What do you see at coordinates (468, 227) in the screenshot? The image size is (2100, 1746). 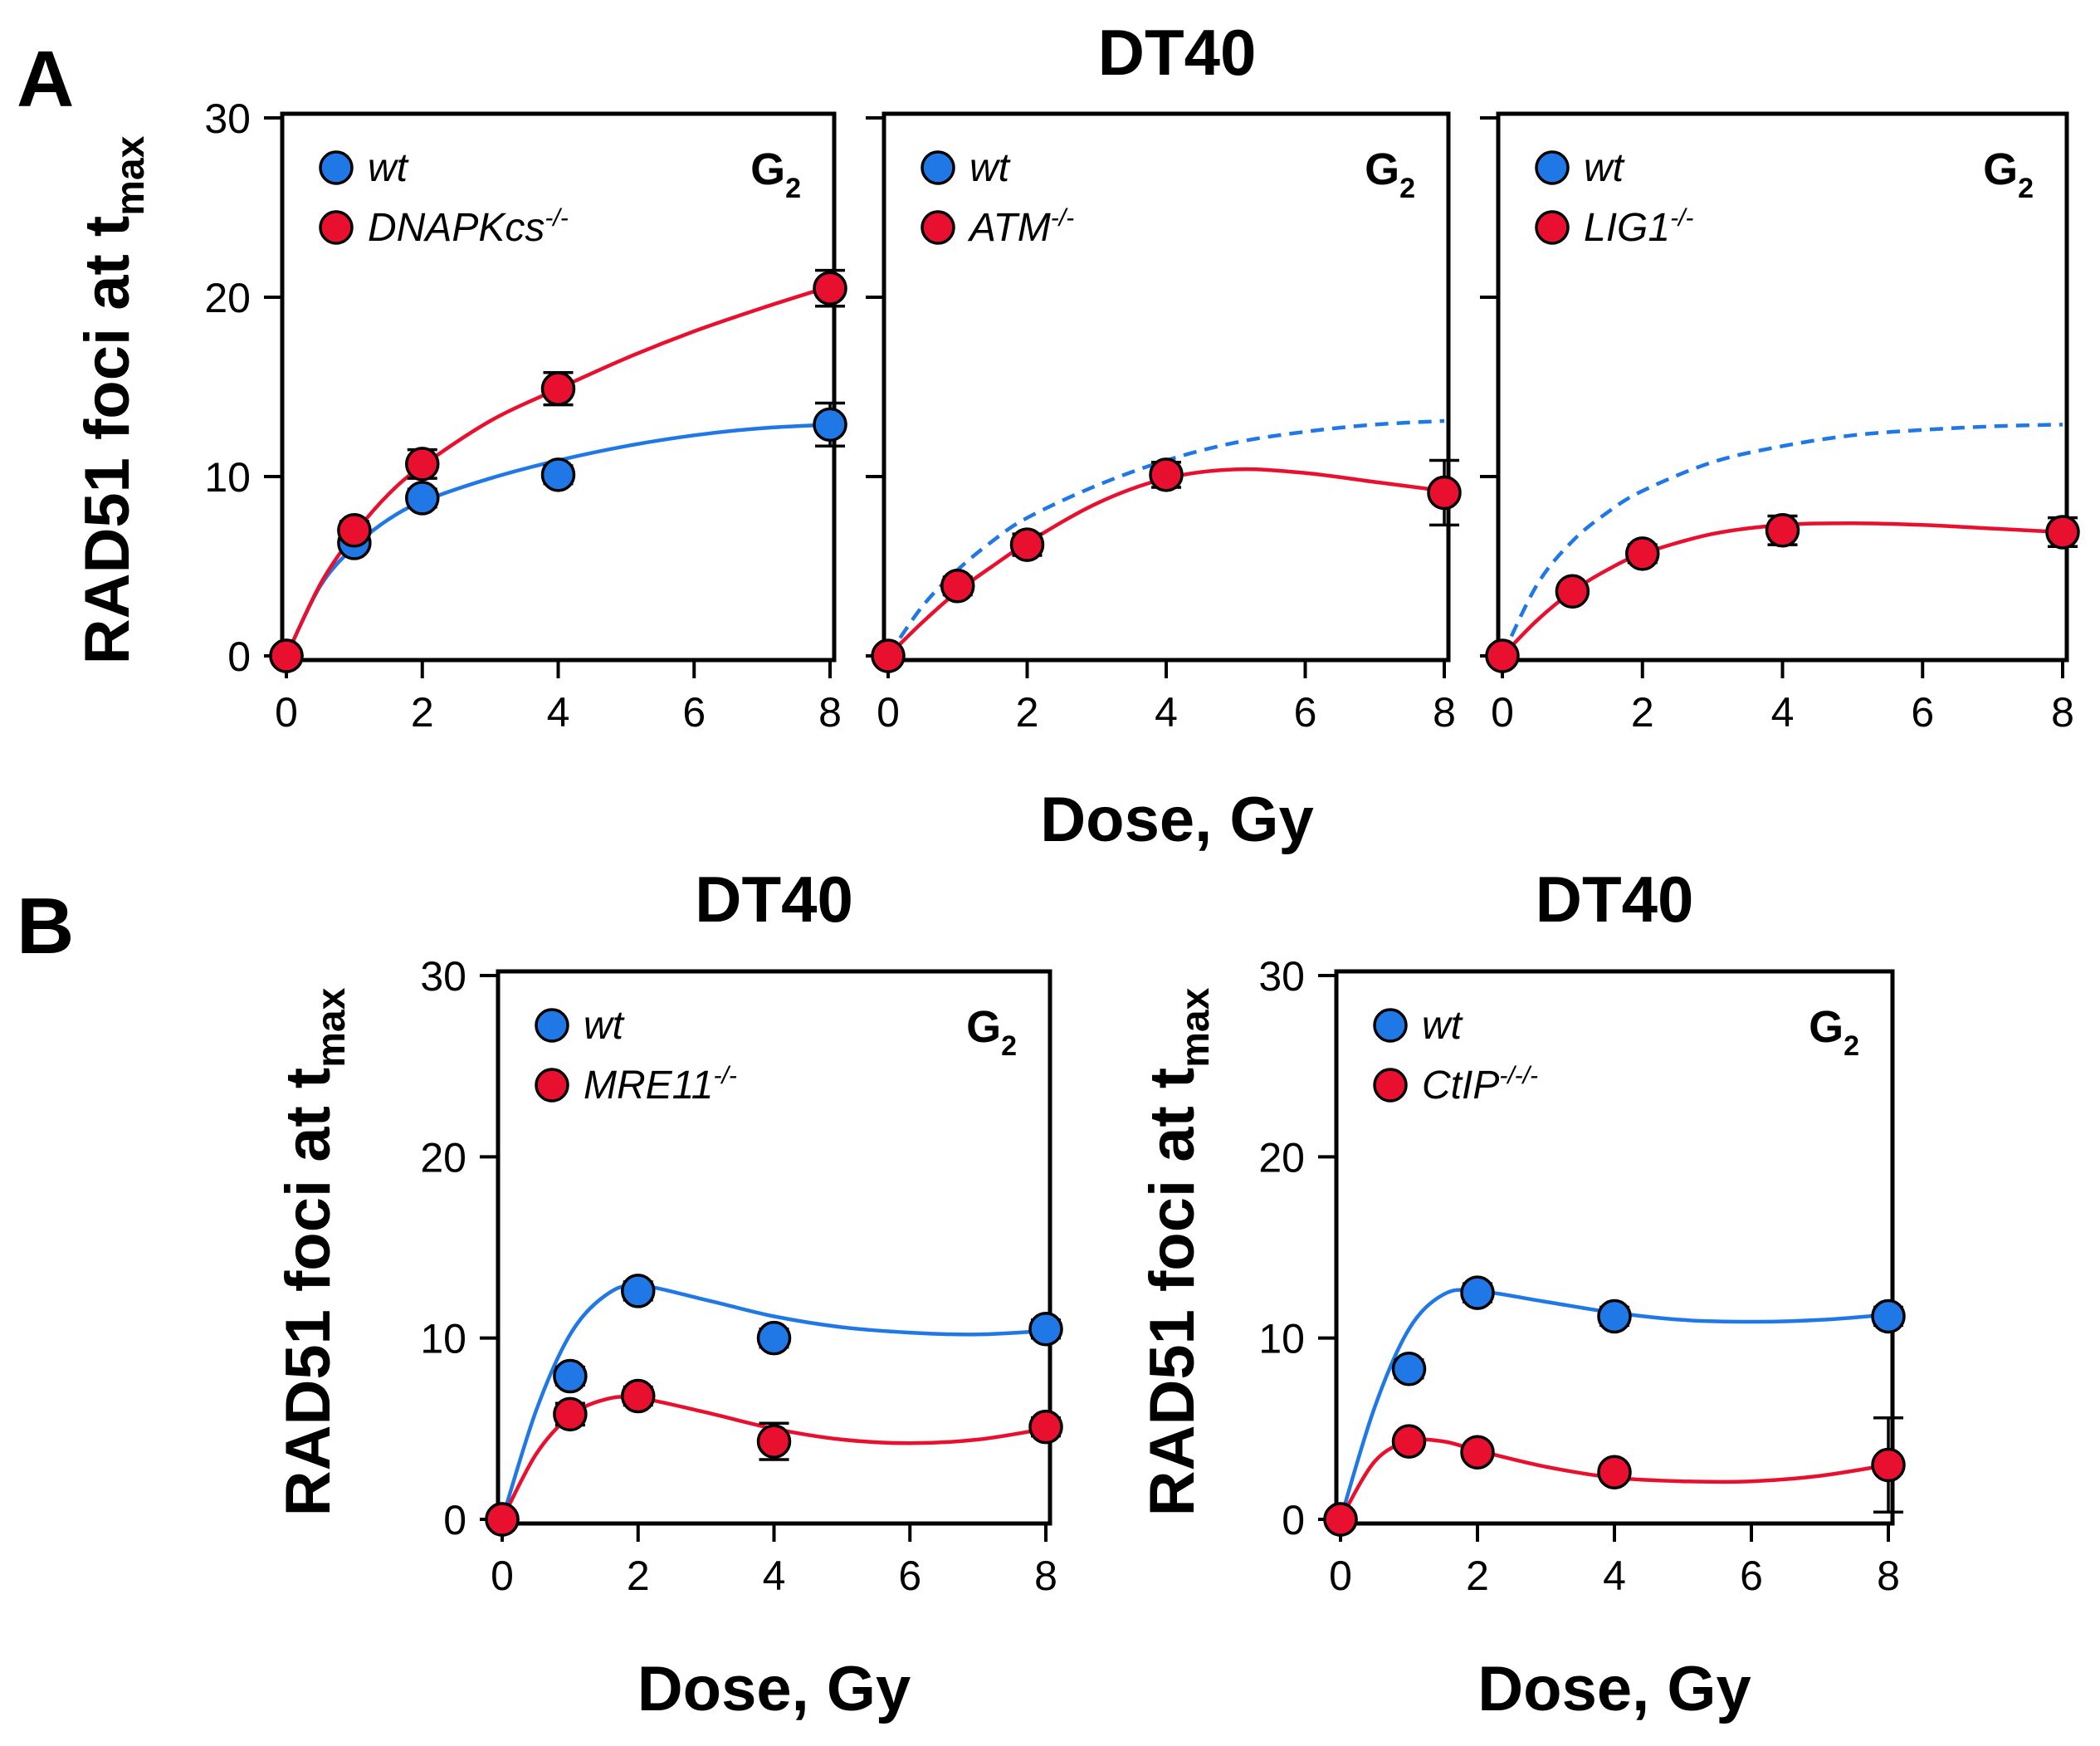 I see `legend-label-mutant: DNAPKcs-/-` at bounding box center [468, 227].